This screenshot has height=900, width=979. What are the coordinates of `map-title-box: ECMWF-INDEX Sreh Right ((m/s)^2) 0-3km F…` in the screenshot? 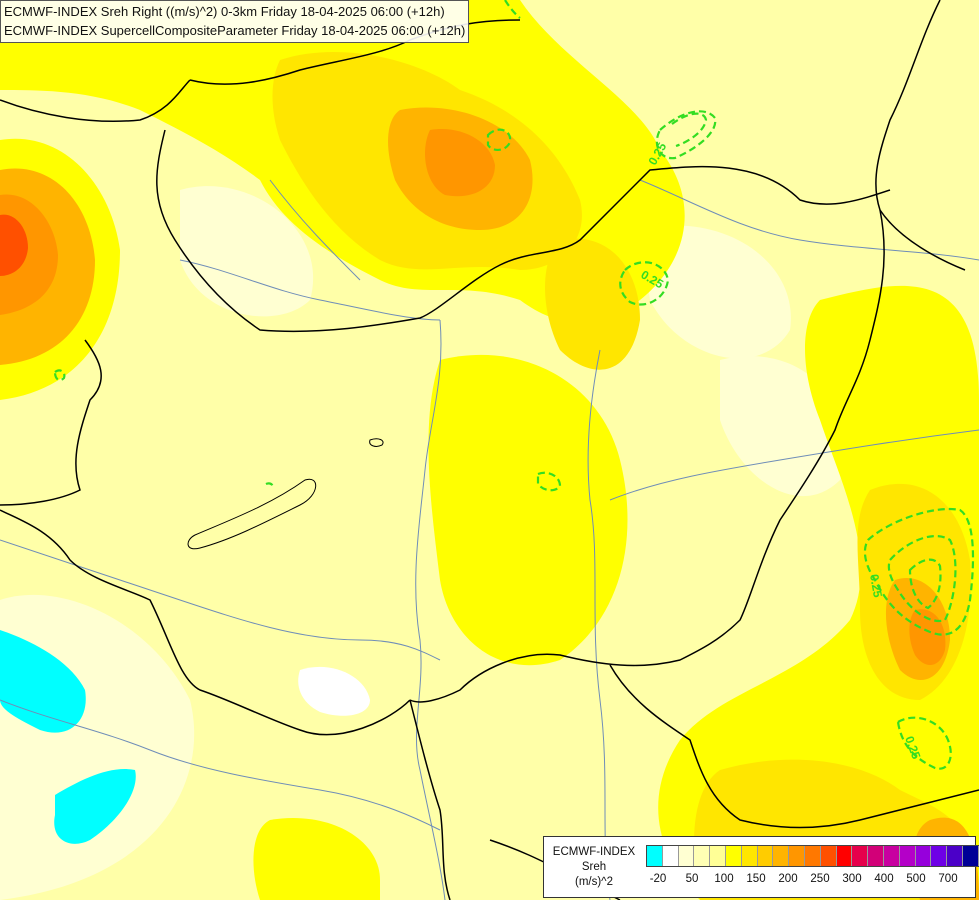 It's located at (235, 21).